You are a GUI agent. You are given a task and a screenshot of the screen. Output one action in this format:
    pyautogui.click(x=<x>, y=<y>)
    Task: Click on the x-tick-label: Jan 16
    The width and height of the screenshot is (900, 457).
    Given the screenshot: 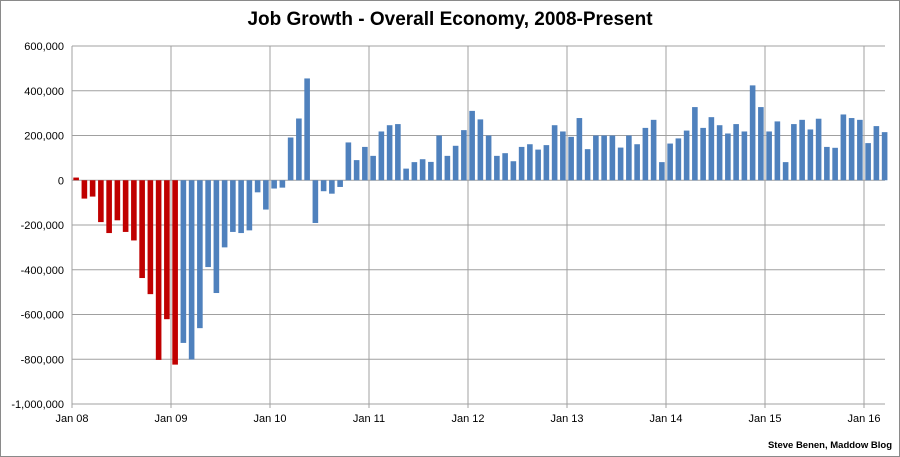 What is the action you would take?
    pyautogui.click(x=863, y=419)
    